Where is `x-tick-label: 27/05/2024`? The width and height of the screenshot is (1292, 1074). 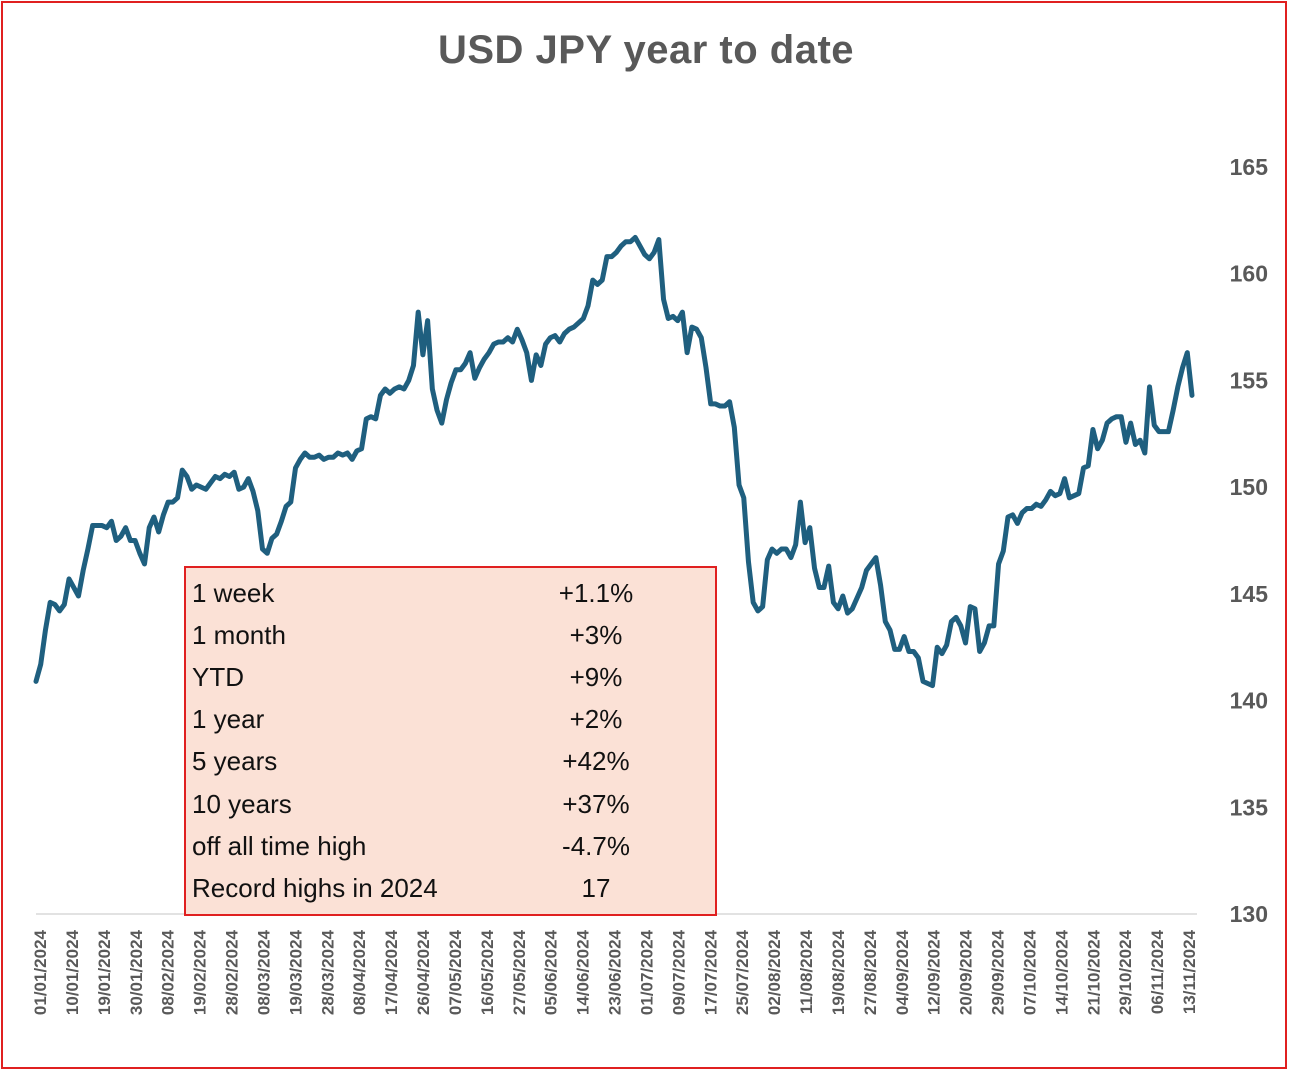 x-tick-label: 27/05/2024 is located at coordinates (519, 972).